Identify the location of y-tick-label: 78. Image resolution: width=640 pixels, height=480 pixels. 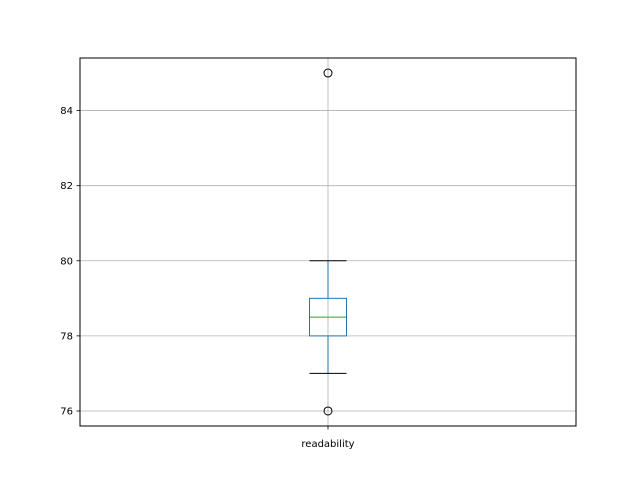
(66, 336).